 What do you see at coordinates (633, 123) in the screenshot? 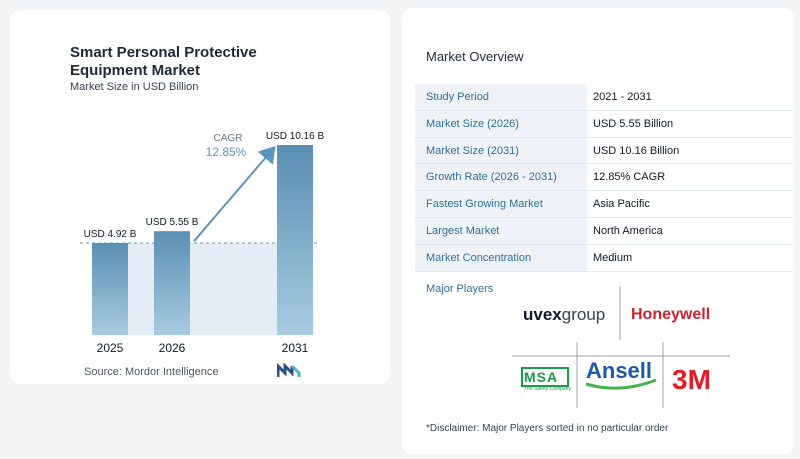
I see `row-value: USD 5.55 Billion` at bounding box center [633, 123].